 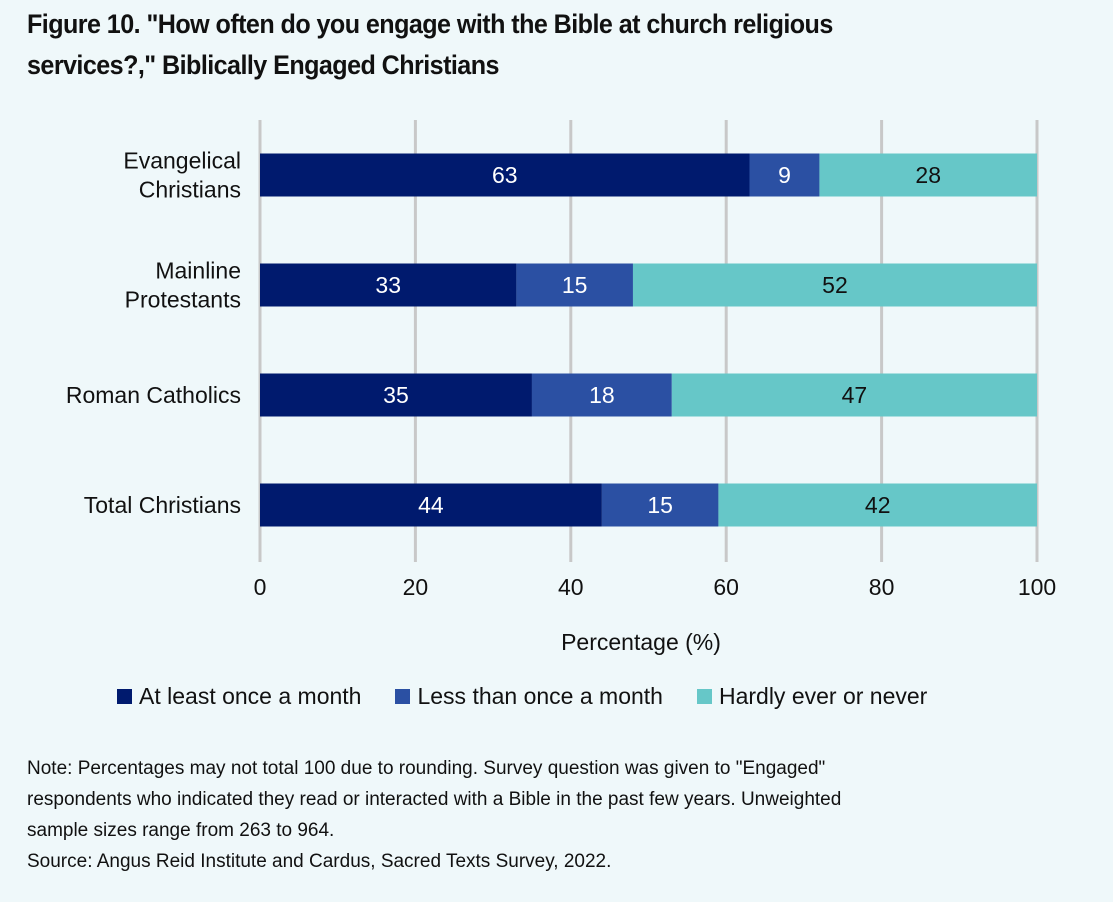 What do you see at coordinates (198, 271) in the screenshot?
I see `category-label: Mainline` at bounding box center [198, 271].